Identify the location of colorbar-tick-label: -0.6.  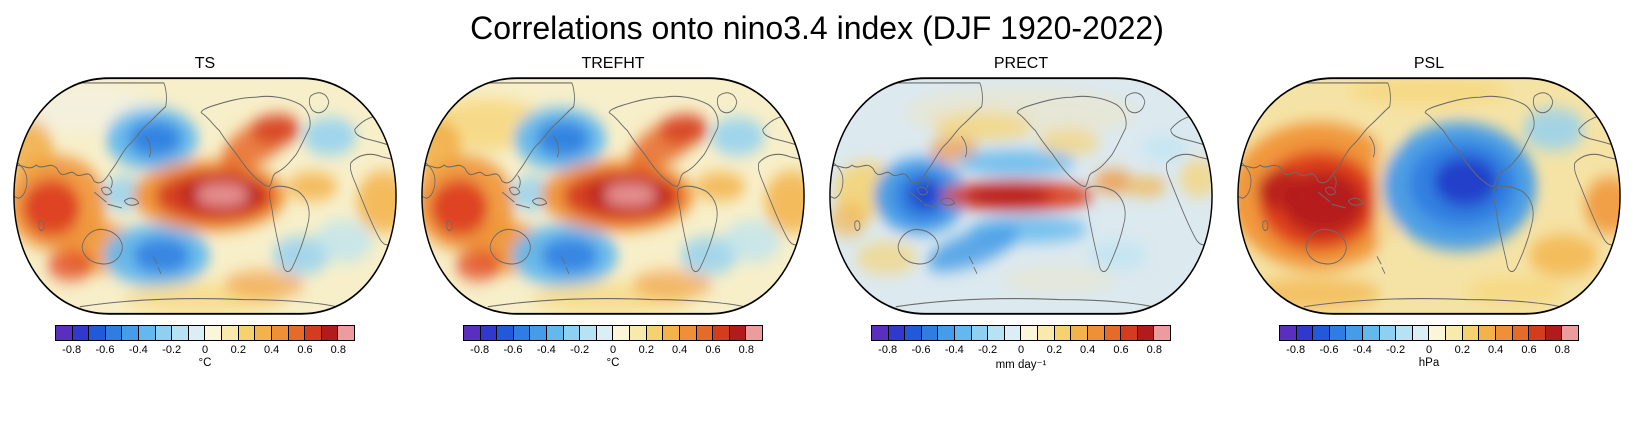
(1329, 350).